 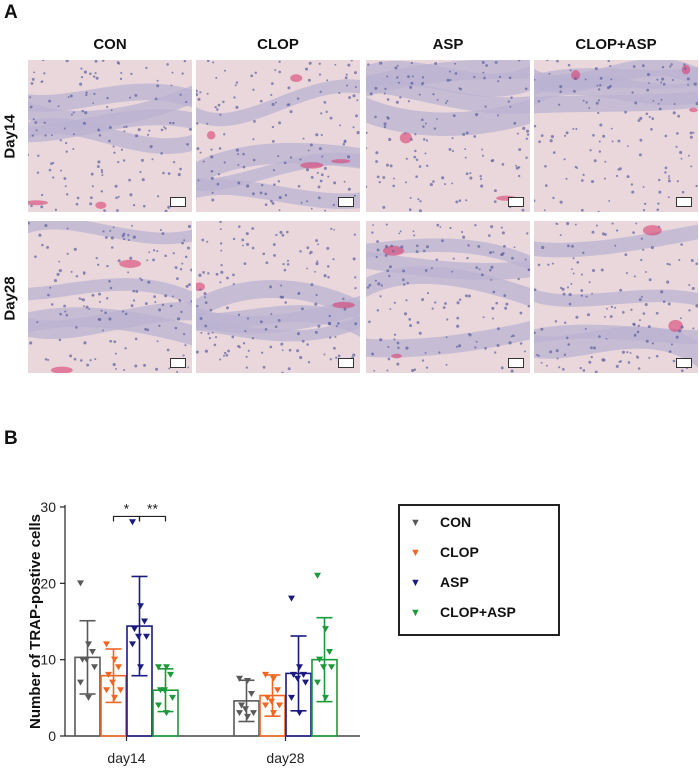 I want to click on y-tick-label: 30, so click(x=48, y=507).